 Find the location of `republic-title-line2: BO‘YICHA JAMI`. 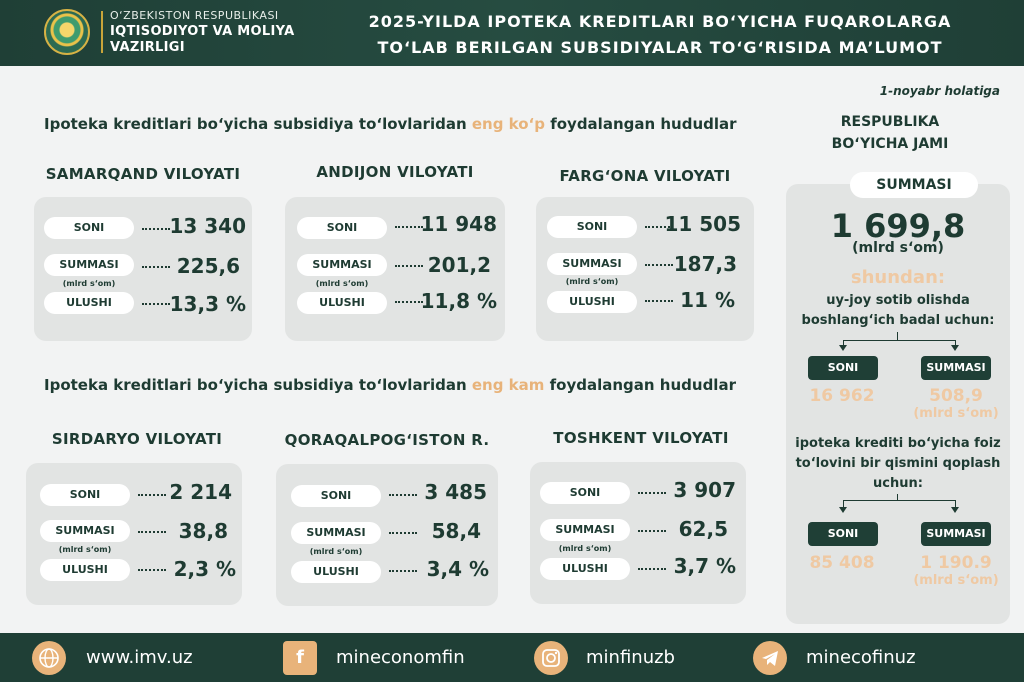

republic-title-line2: BO‘YICHA JAMI is located at coordinates (890, 144).